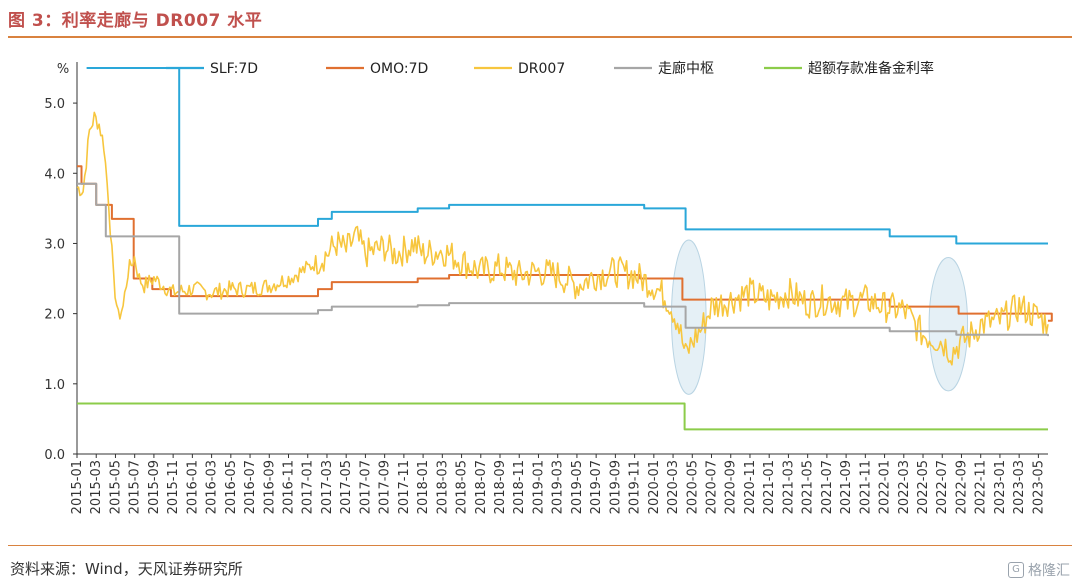  I want to click on x-tick-label: 2019-07, so click(596, 487).